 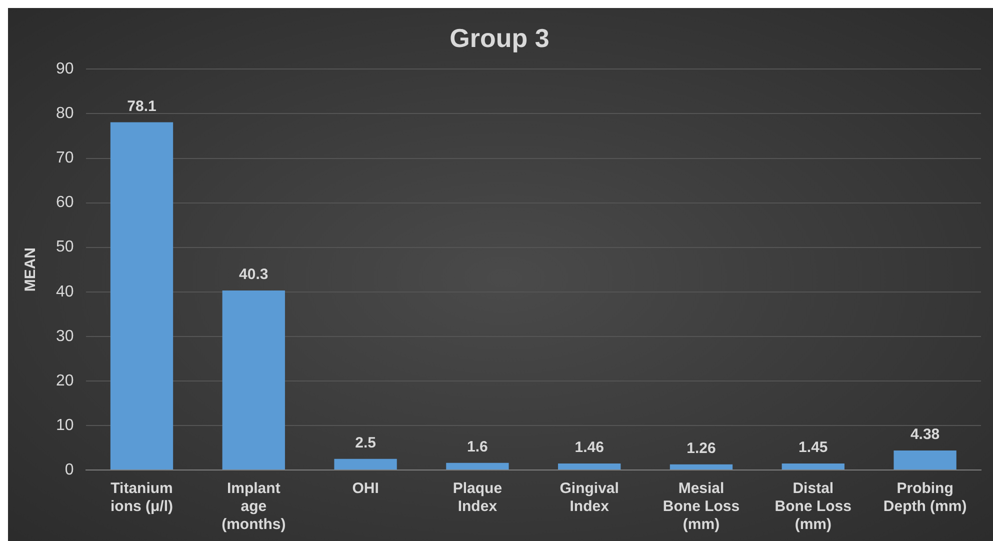 I want to click on y-tick-label: 70, so click(x=65, y=158).